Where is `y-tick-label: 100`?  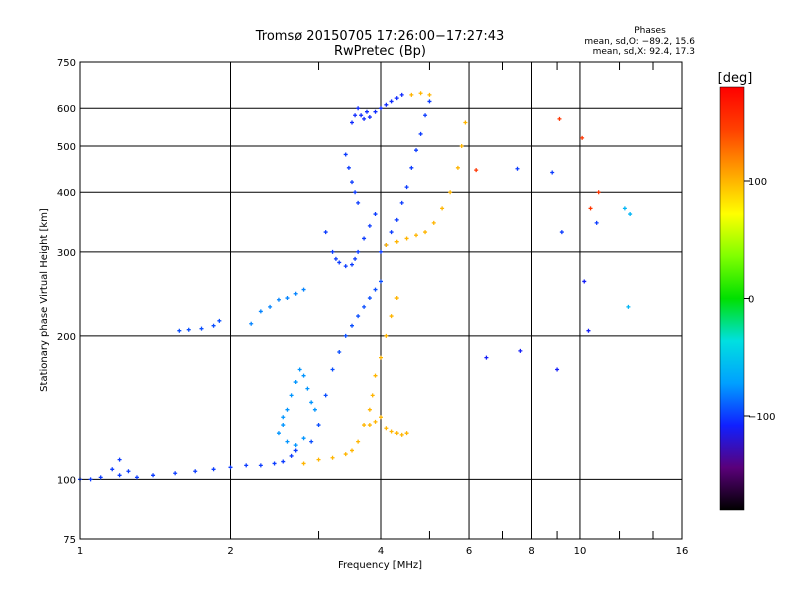 y-tick-label: 100 is located at coordinates (66, 480).